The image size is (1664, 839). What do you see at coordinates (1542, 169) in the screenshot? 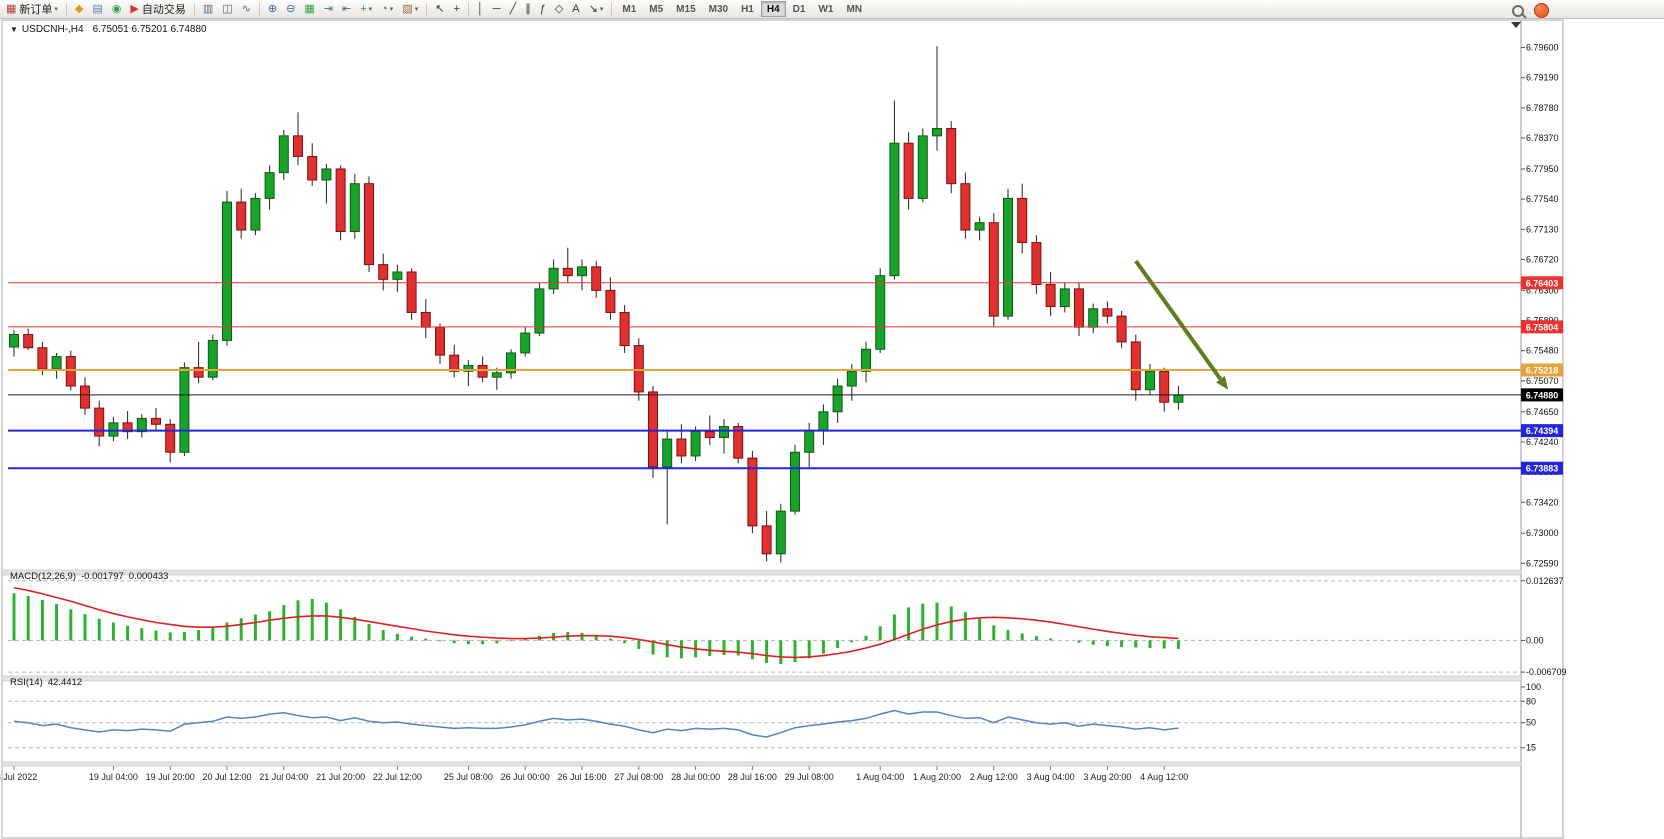
I see `svg-text: 6.77950` at bounding box center [1542, 169].